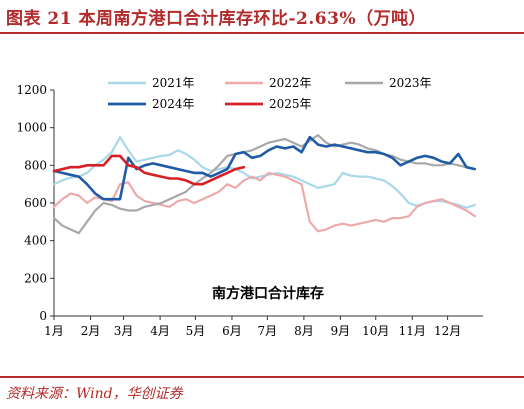 The image size is (524, 409). What do you see at coordinates (412, 331) in the screenshot?
I see `x-tick-label: 11月` at bounding box center [412, 331].